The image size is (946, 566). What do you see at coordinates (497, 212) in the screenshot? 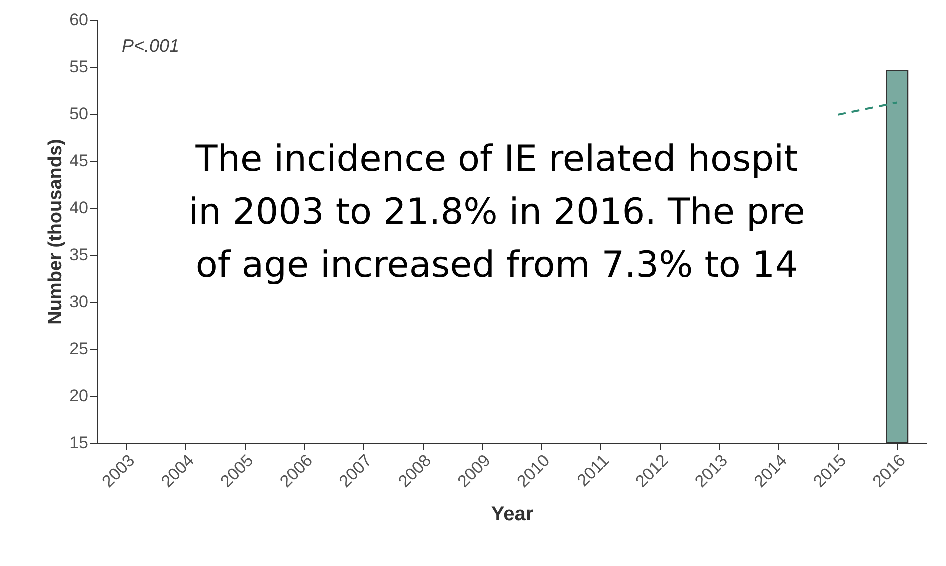
I see `annotation: in 2003 to 21.8% in 2016. The pre` at bounding box center [497, 212].